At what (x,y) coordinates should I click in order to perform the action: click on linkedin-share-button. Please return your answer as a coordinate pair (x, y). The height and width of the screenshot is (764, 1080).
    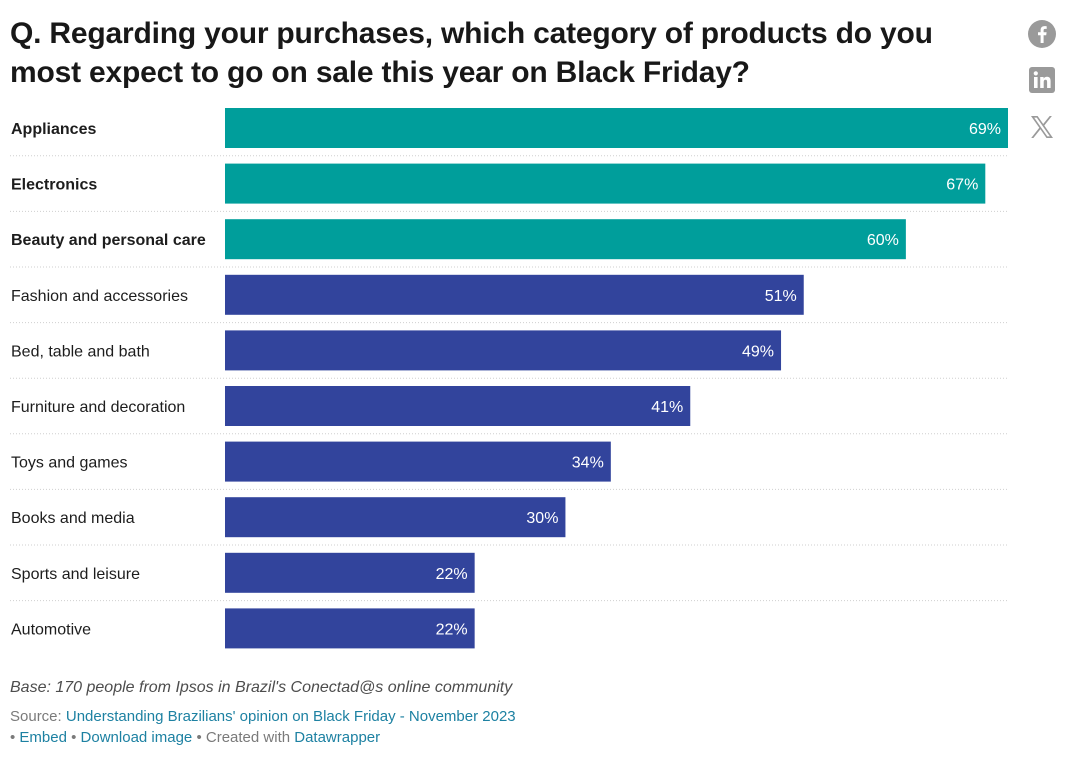
    Looking at the image, I should click on (1042, 80).